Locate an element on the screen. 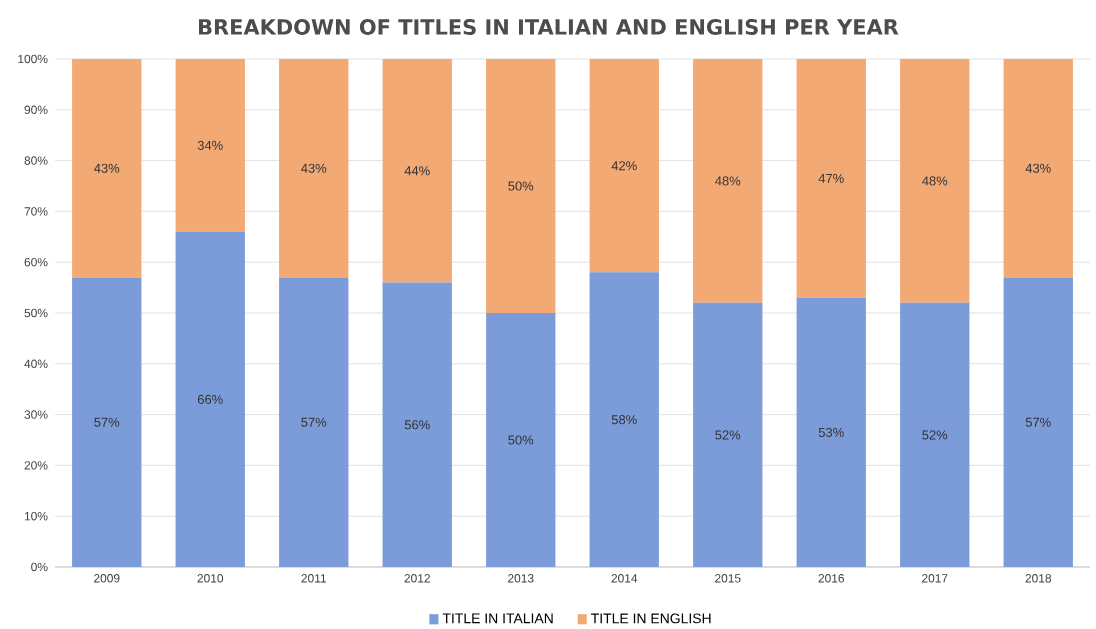 The image size is (1096, 629). data-label: 47% is located at coordinates (831, 178).